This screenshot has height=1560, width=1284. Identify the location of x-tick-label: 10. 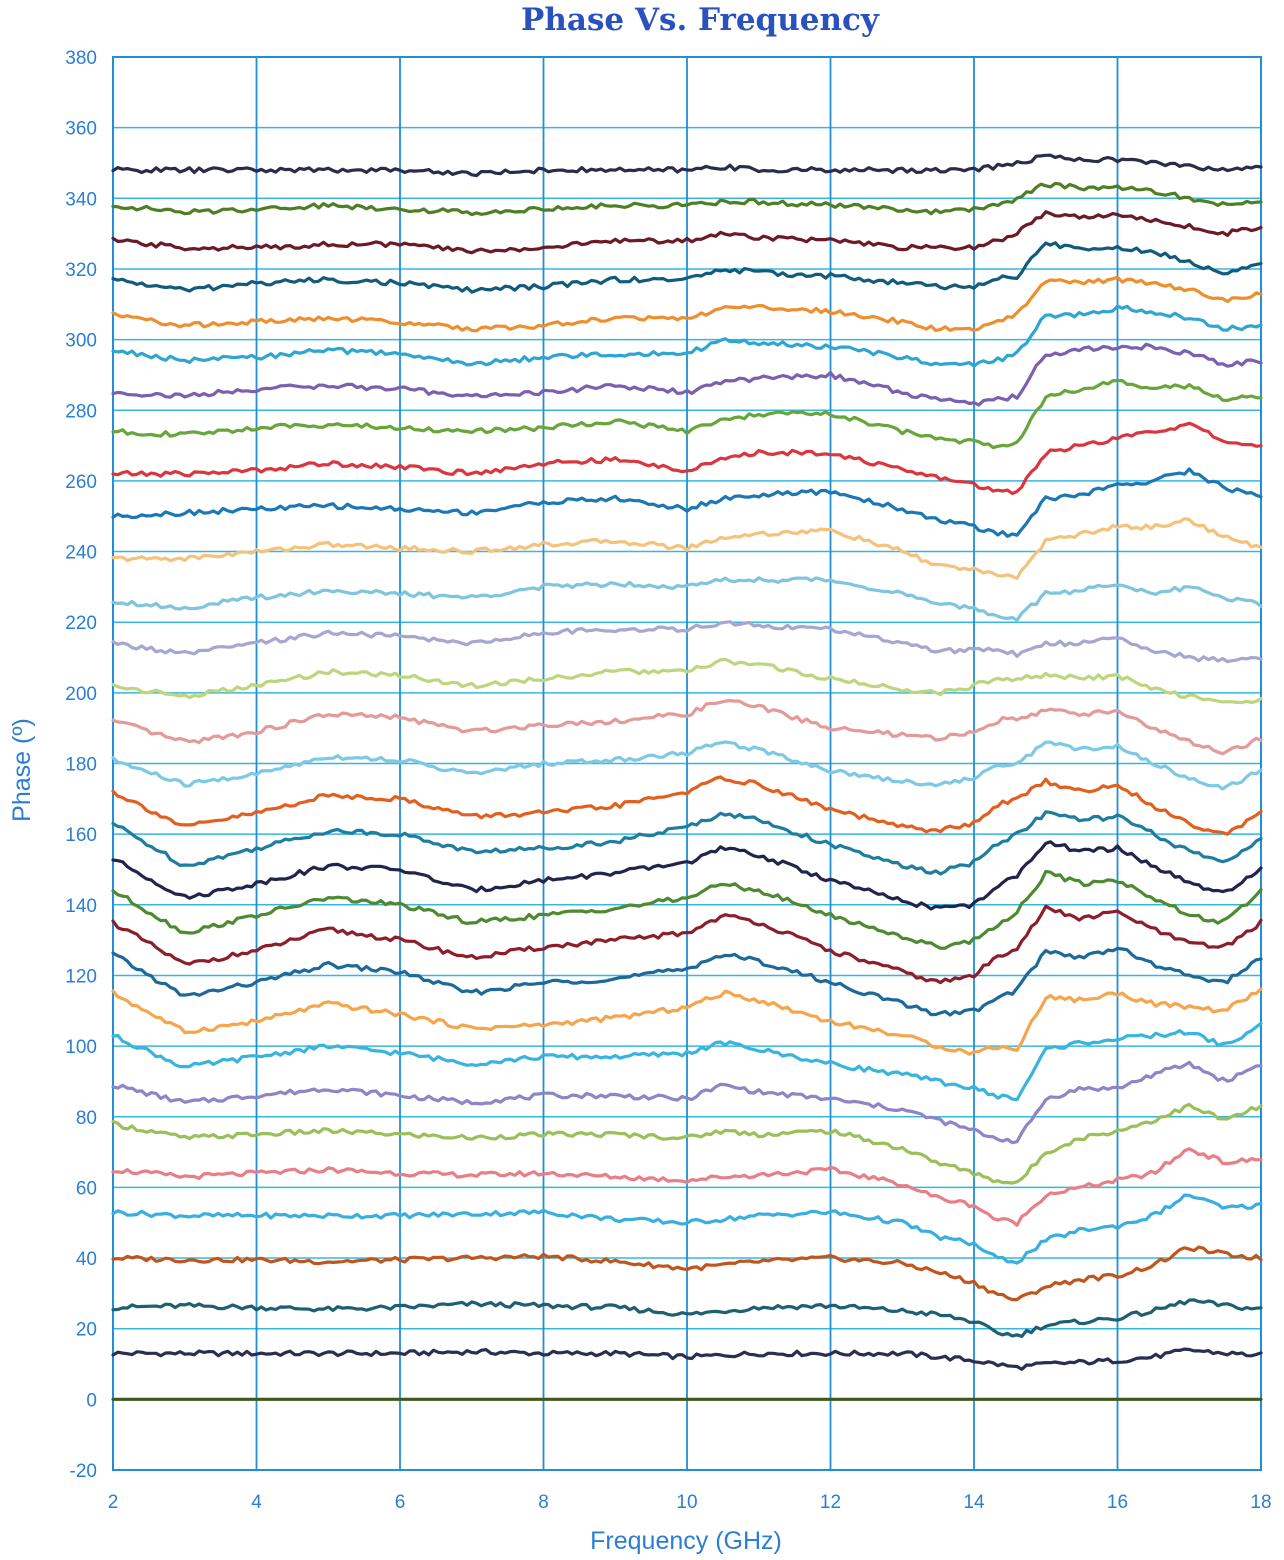
(686, 1502).